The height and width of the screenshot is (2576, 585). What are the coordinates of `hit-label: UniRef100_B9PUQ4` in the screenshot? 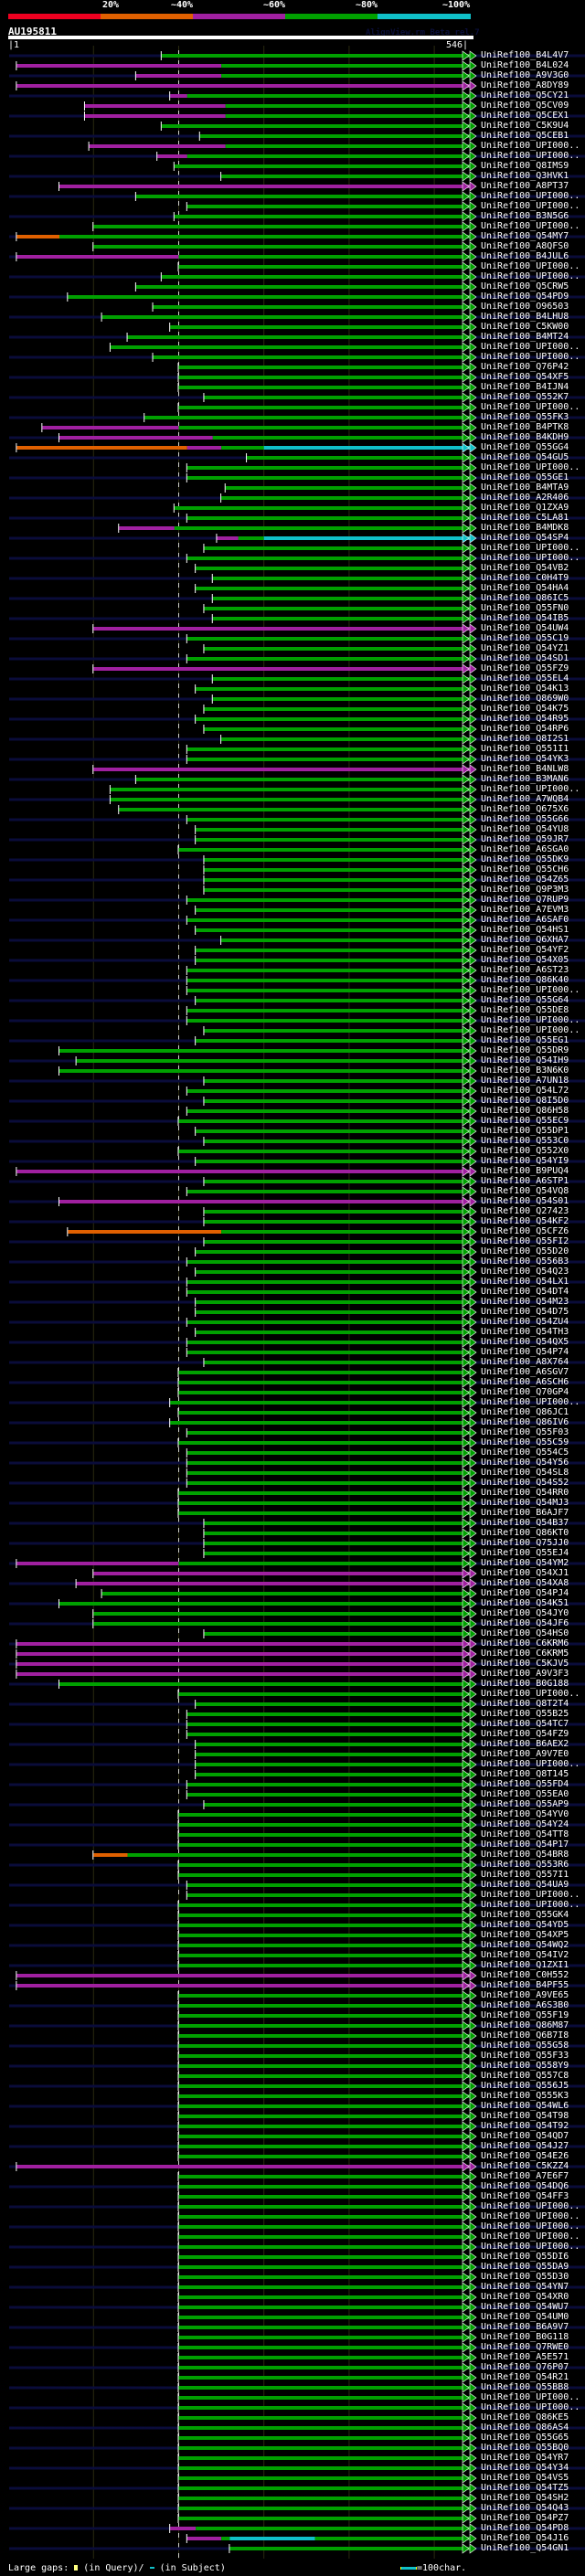 It's located at (525, 1171).